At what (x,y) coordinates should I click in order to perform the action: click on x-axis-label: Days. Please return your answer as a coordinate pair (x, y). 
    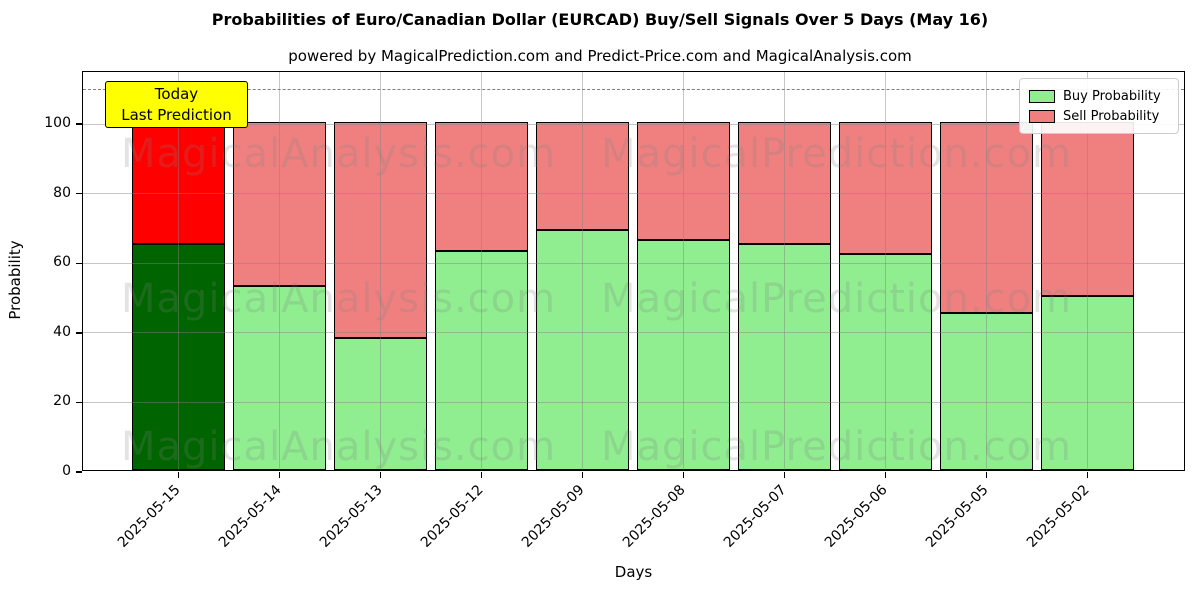
    Looking at the image, I should click on (633, 572).